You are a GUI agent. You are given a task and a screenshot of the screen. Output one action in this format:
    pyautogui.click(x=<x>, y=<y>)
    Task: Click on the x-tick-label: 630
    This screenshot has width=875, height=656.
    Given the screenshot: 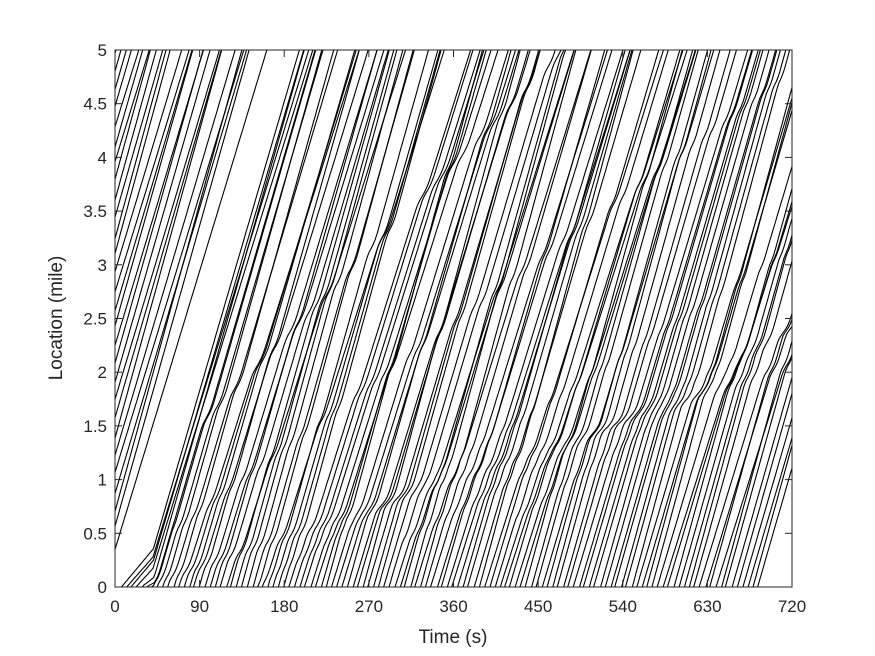 What is the action you would take?
    pyautogui.click(x=707, y=606)
    